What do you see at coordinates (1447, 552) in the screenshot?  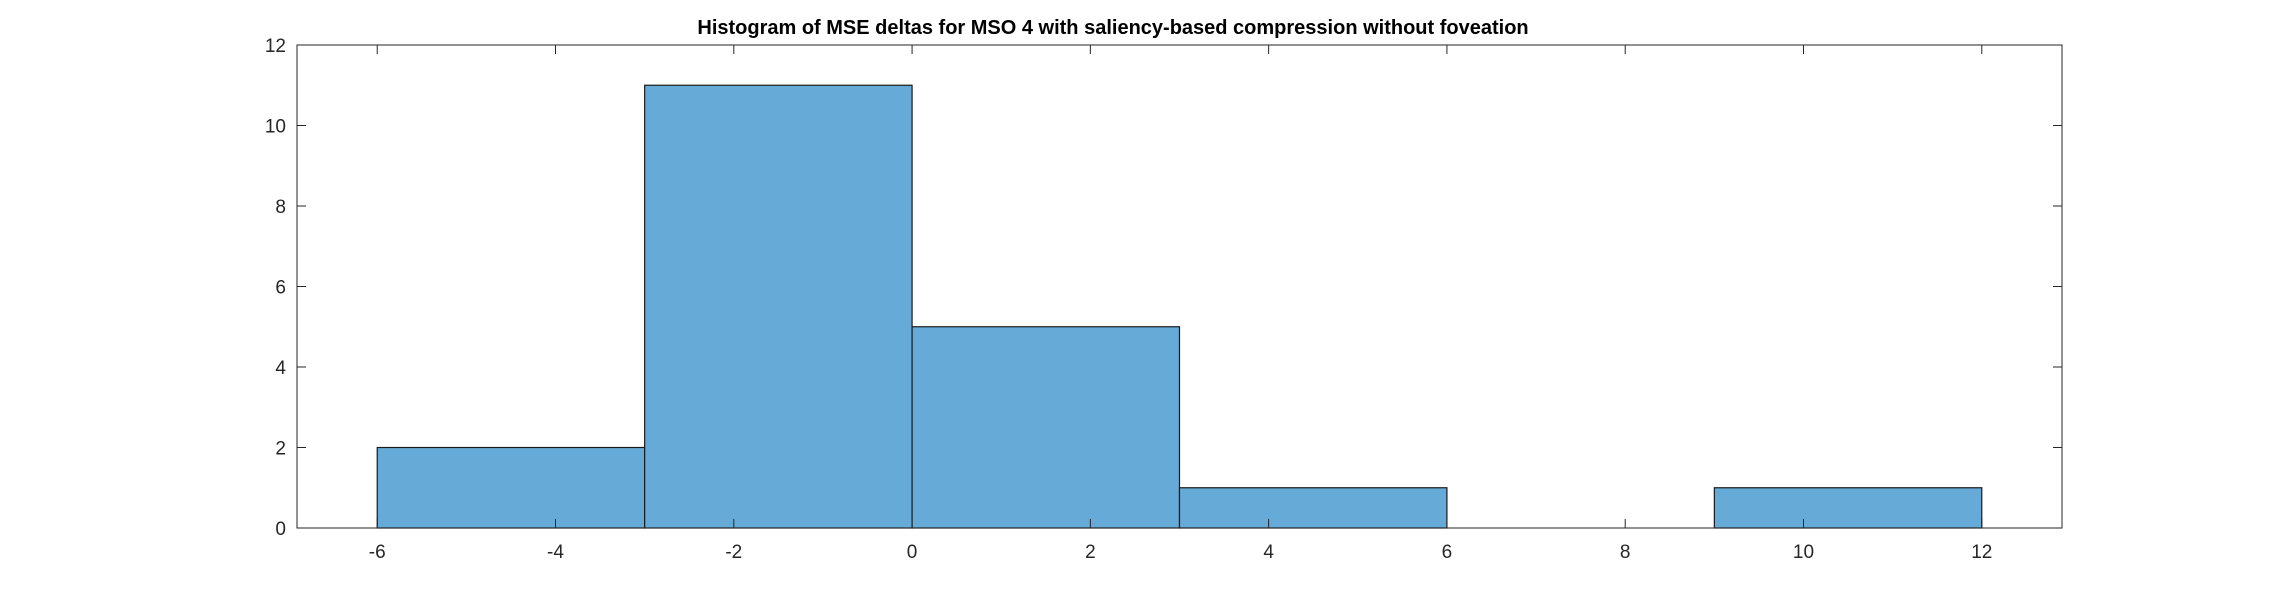 I see `x-tick-label: 6` at bounding box center [1447, 552].